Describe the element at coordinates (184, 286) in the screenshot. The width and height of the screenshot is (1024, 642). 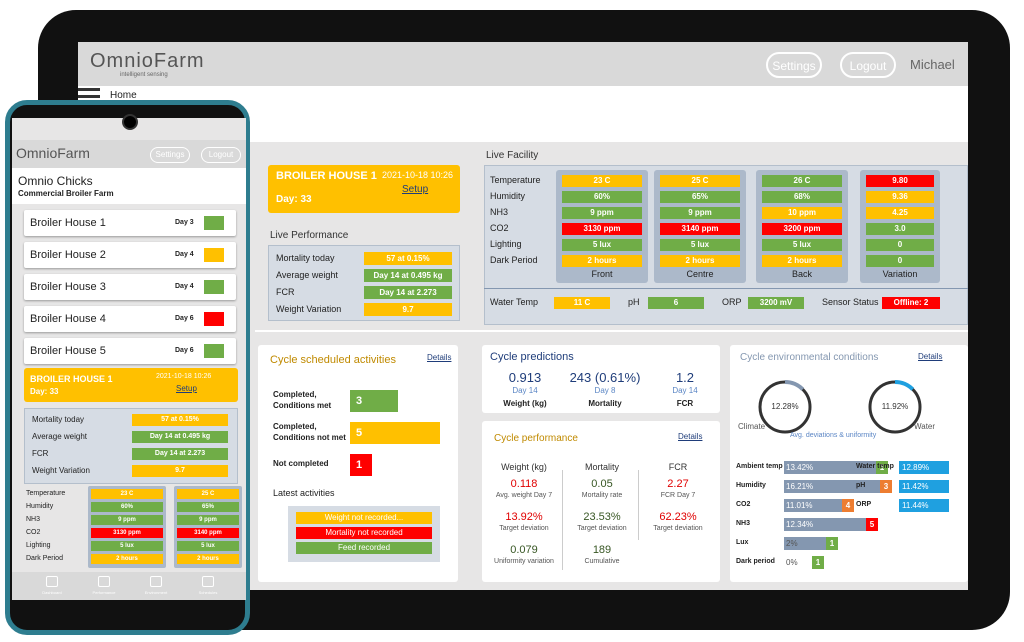
I see `house-day: Day 4` at that location.